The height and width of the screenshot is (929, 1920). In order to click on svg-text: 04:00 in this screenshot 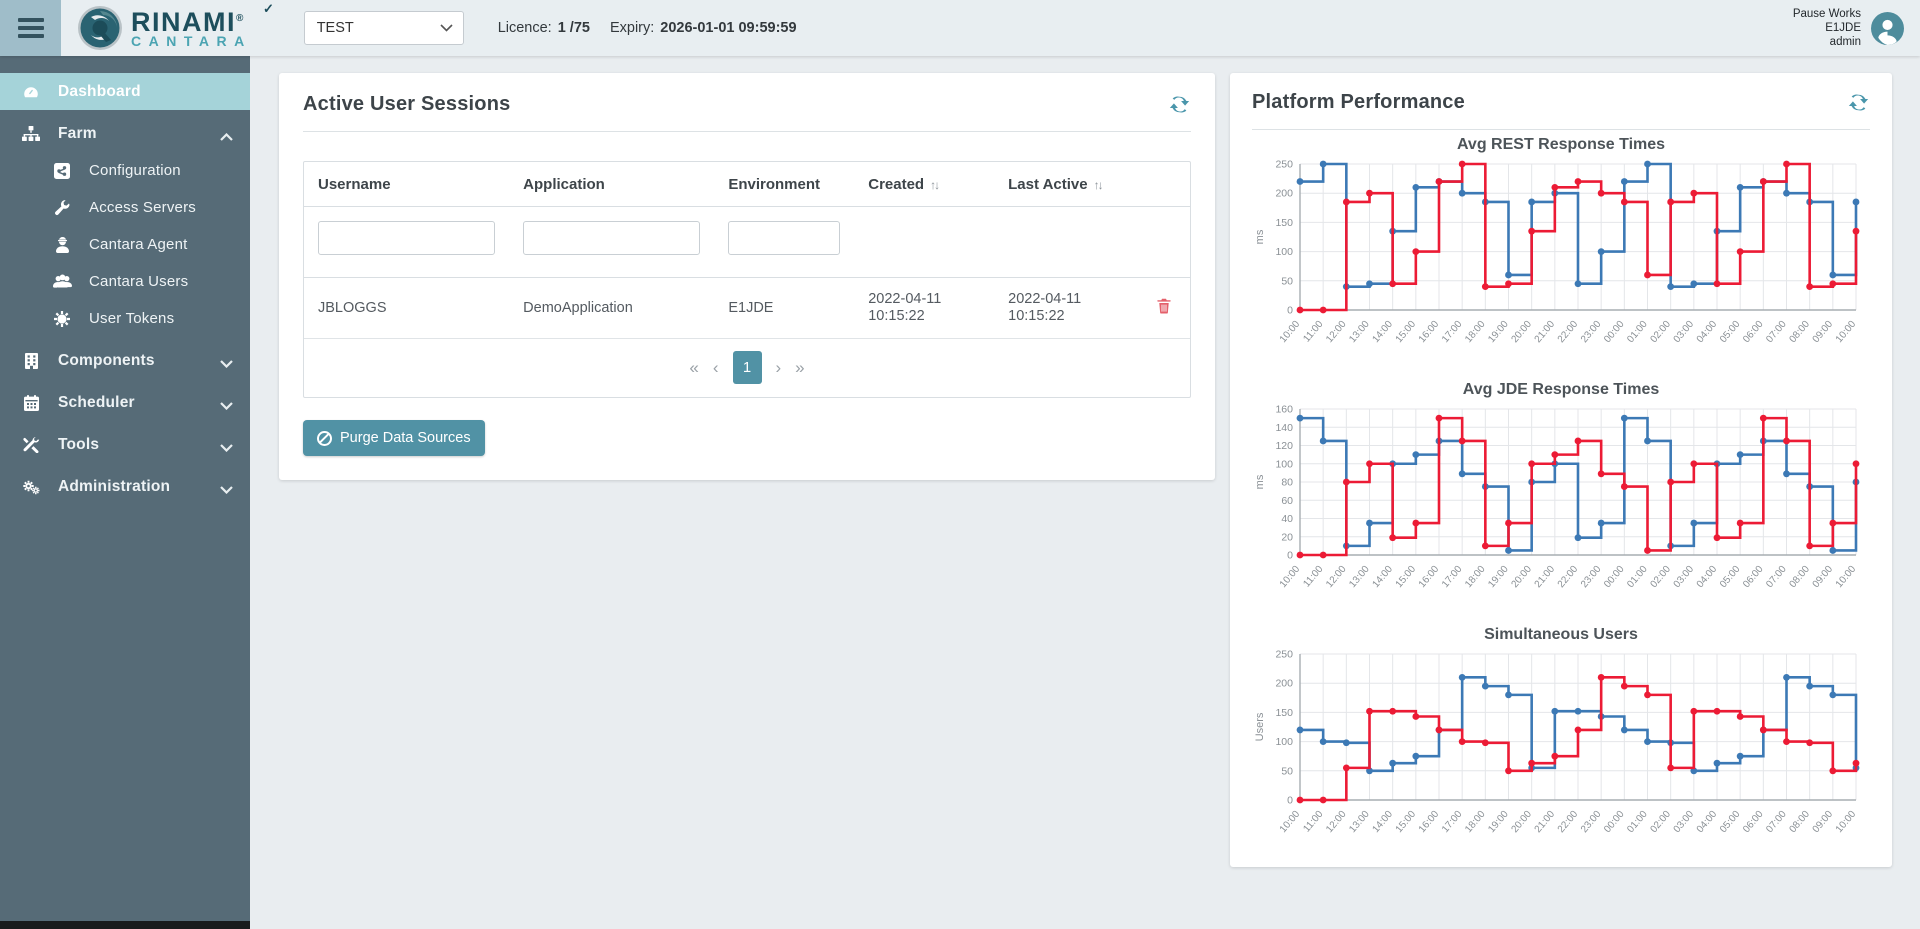, I will do `click(1707, 577)`.